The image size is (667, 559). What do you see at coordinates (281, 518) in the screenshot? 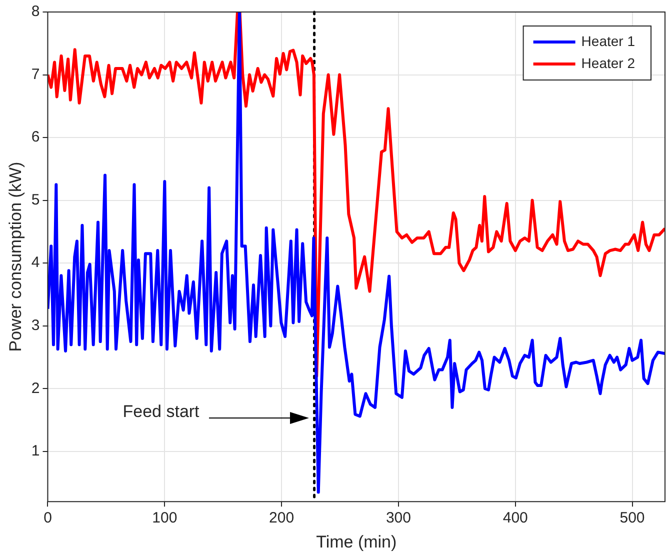
I see `x-tick-label: 200` at bounding box center [281, 518].